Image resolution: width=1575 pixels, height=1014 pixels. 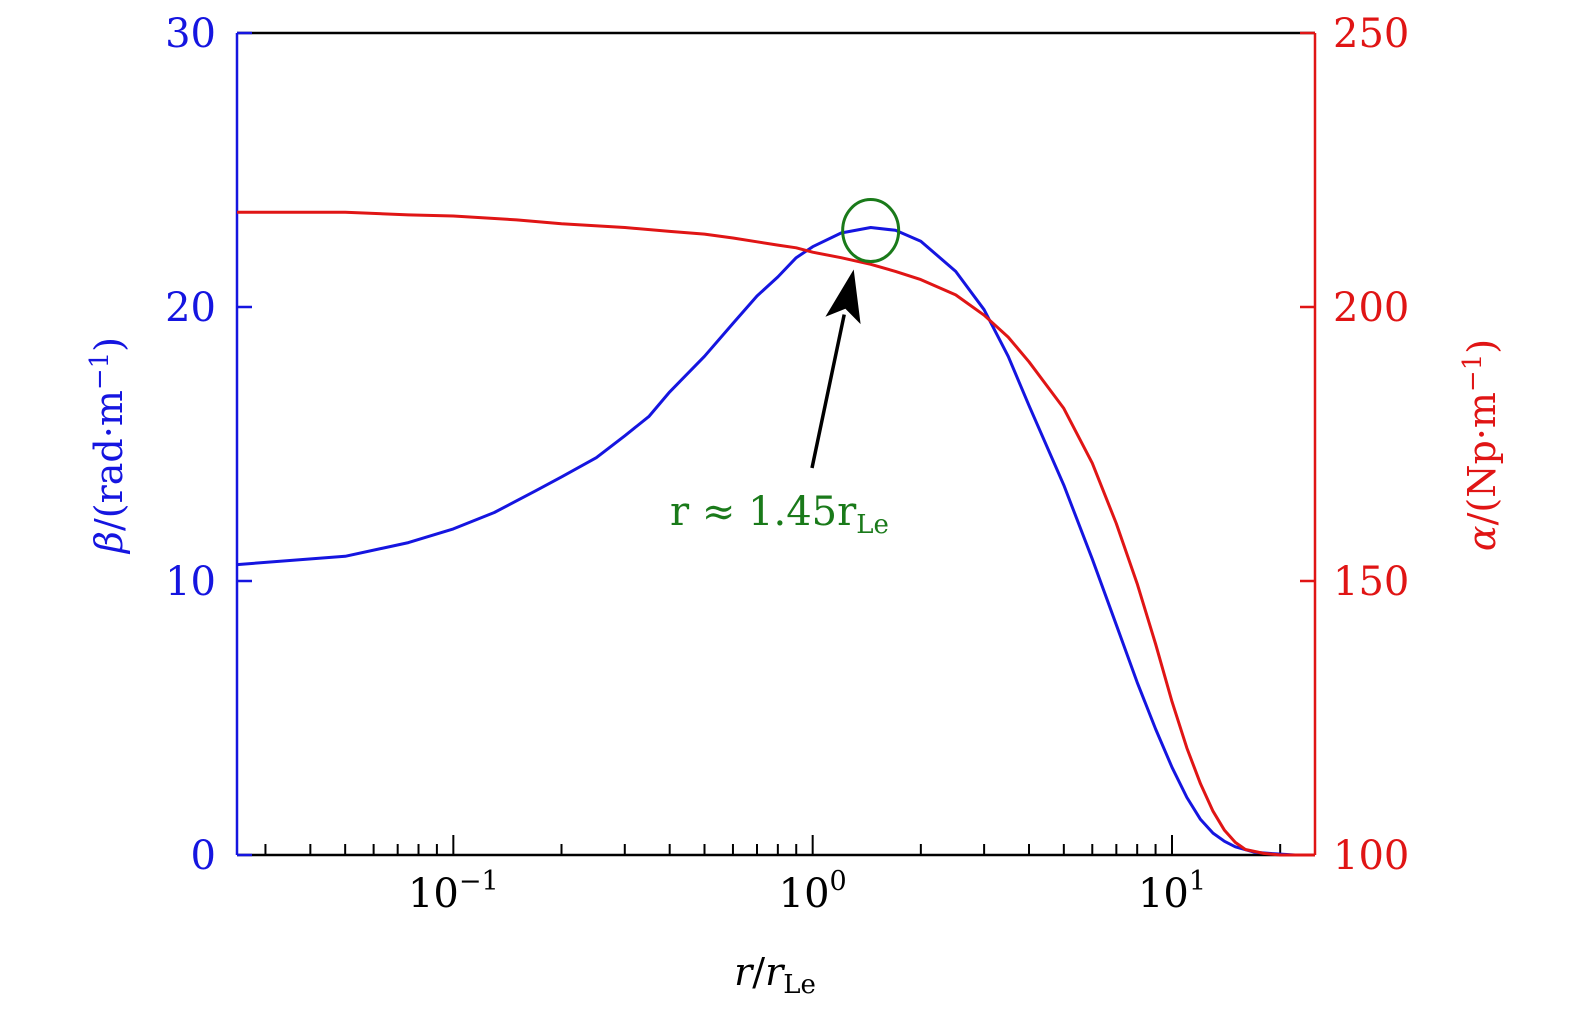 What do you see at coordinates (208, 445) in the screenshot?
I see `left-y-axis: 0 10 20 30` at bounding box center [208, 445].